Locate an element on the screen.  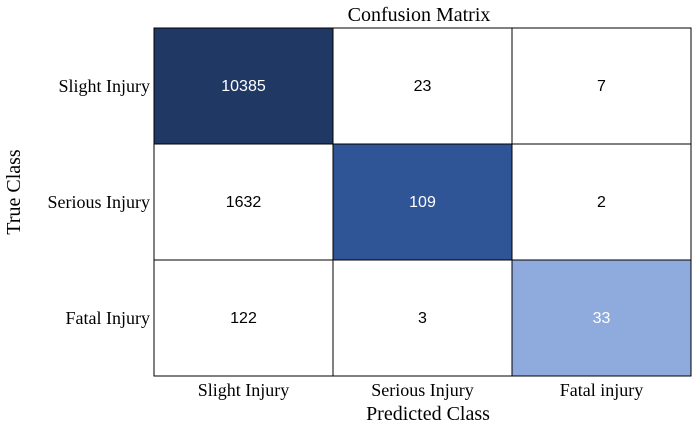
y-tick-labels: Slight Injury Serious Injury Fatal Injury is located at coordinates (99, 202).